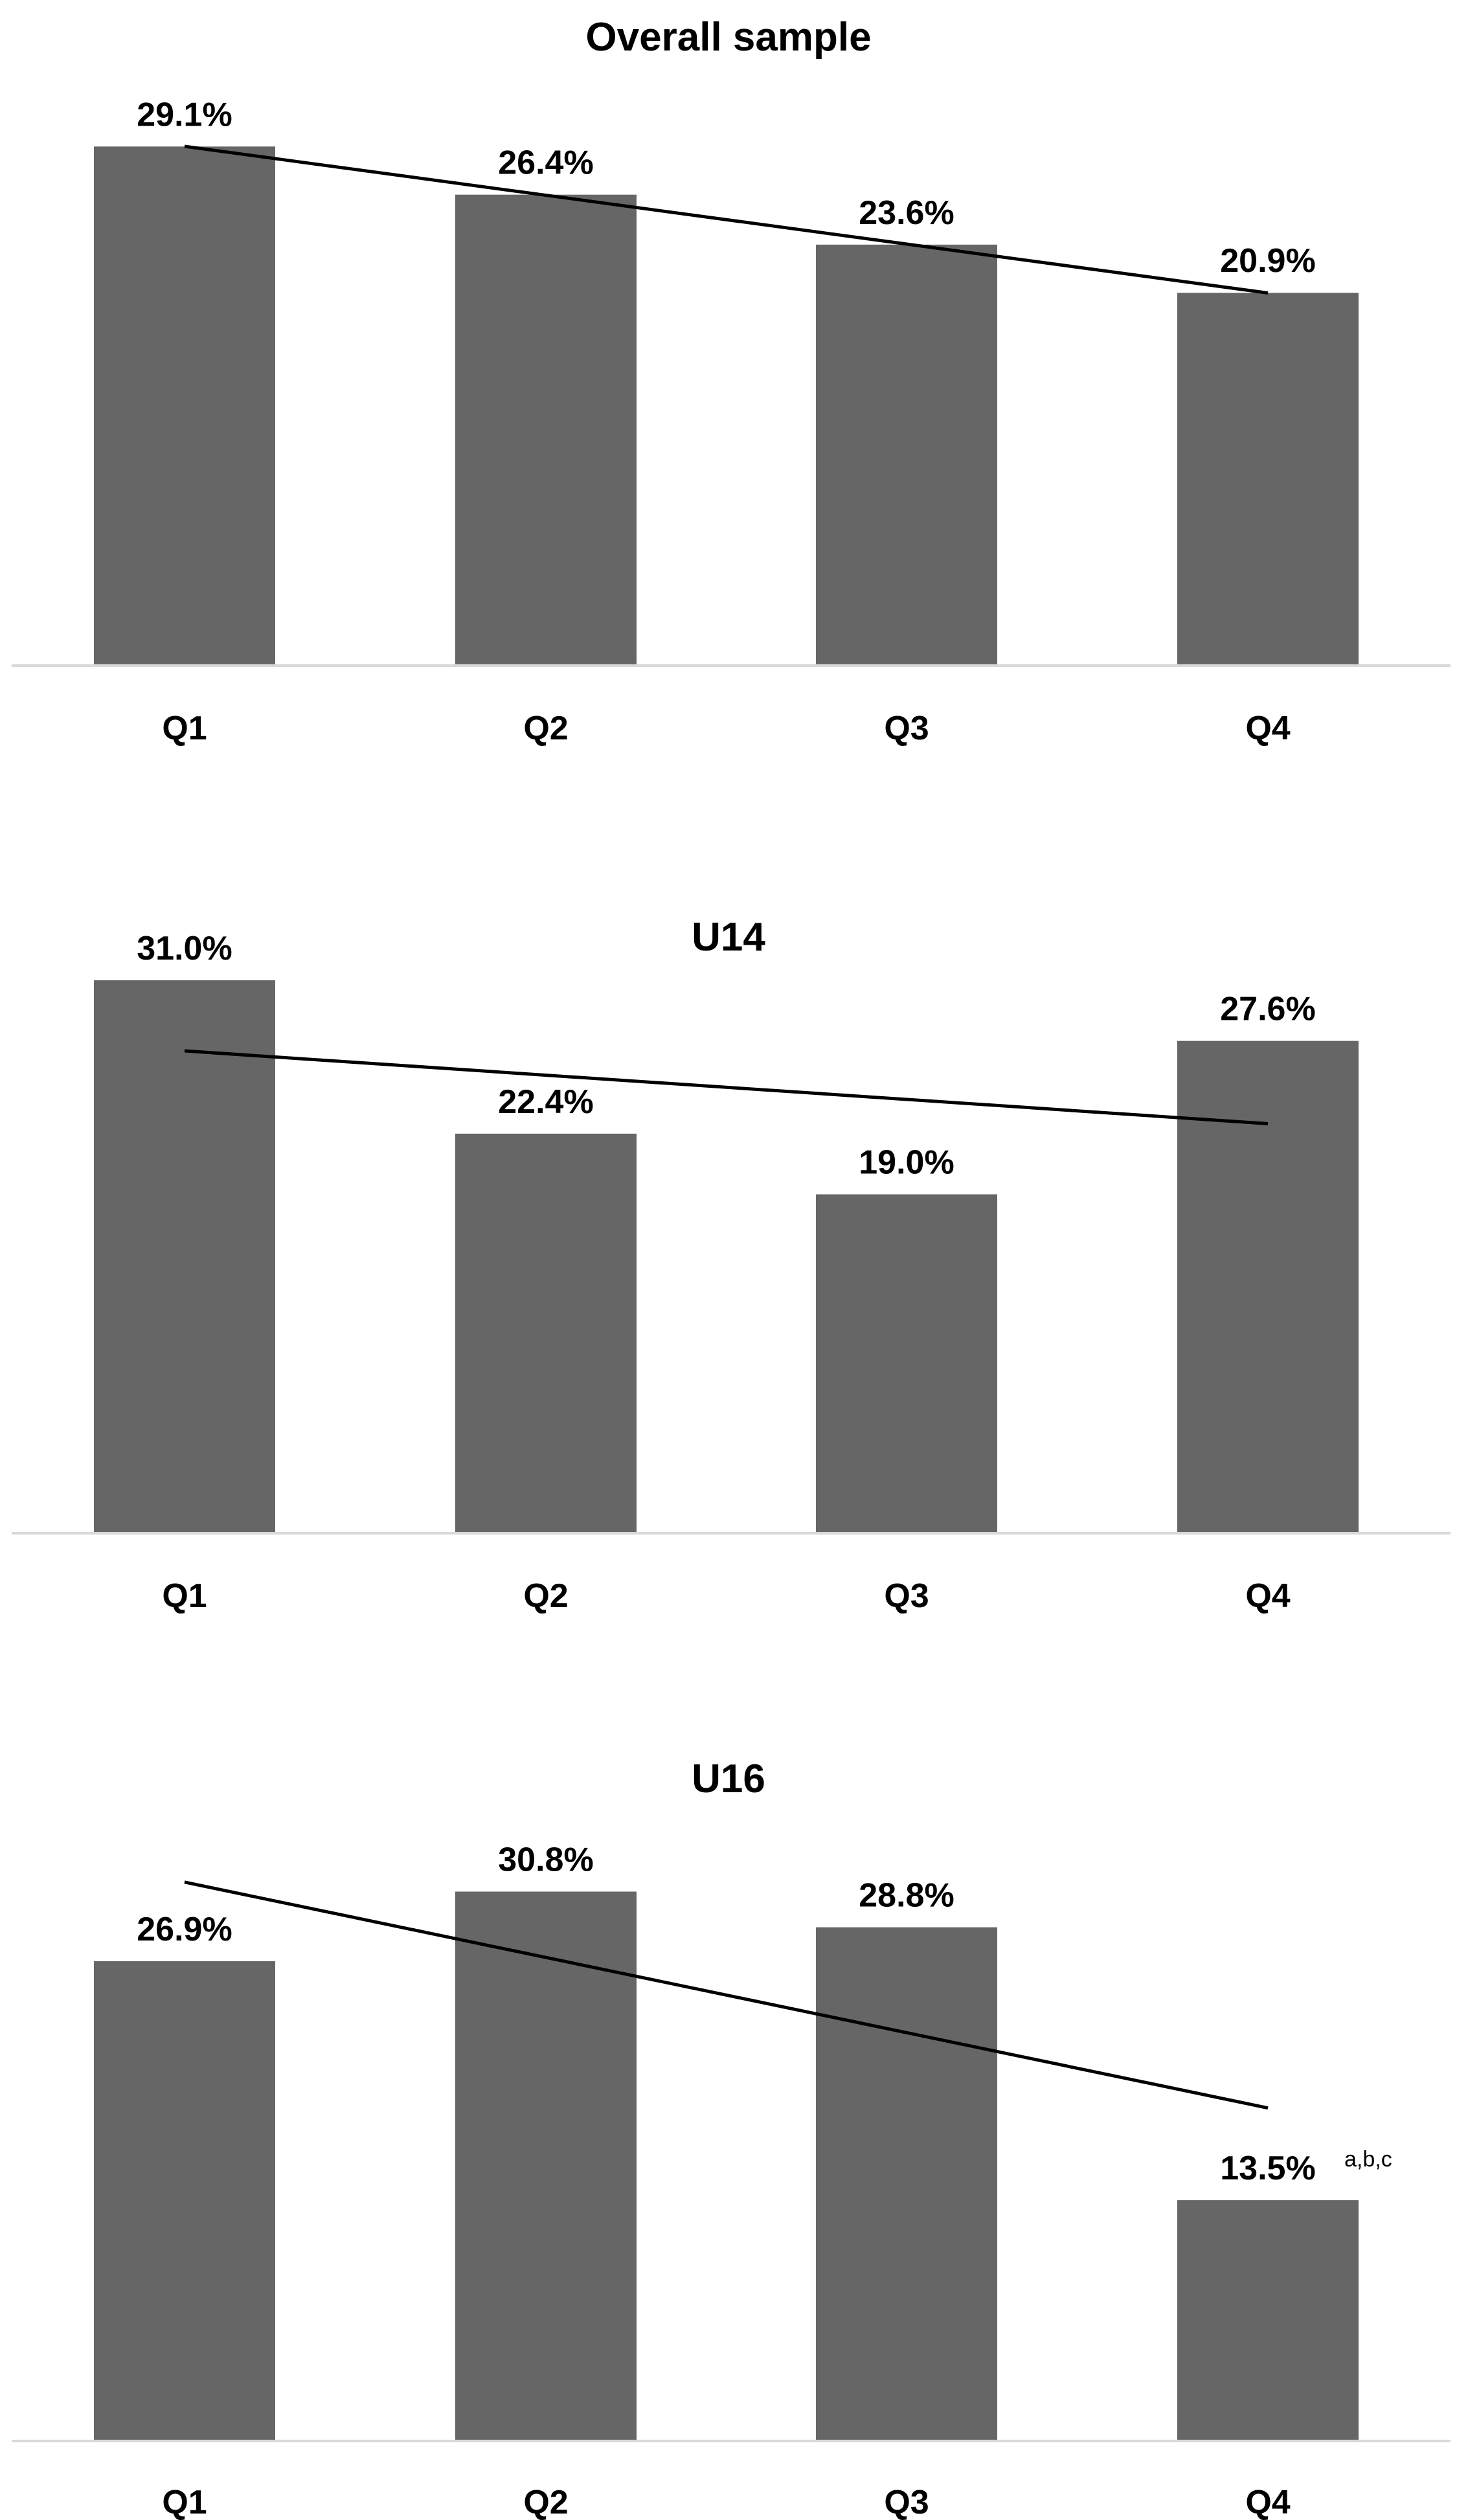  What do you see at coordinates (906, 213) in the screenshot?
I see `data-label: 23.6%` at bounding box center [906, 213].